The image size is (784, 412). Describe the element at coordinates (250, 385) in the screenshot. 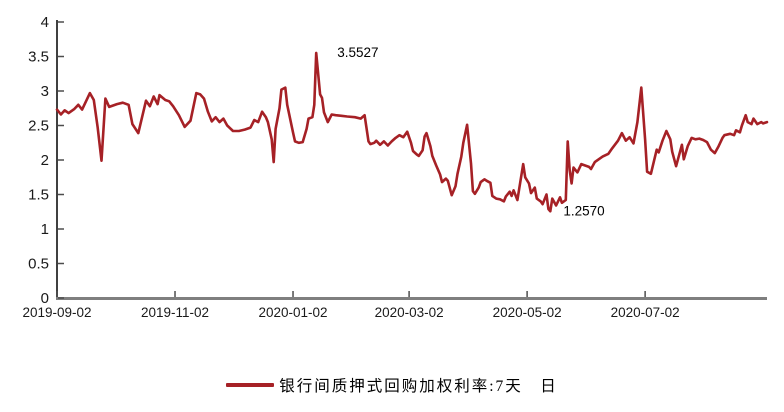

I see `legend-line-swatch` at that location.